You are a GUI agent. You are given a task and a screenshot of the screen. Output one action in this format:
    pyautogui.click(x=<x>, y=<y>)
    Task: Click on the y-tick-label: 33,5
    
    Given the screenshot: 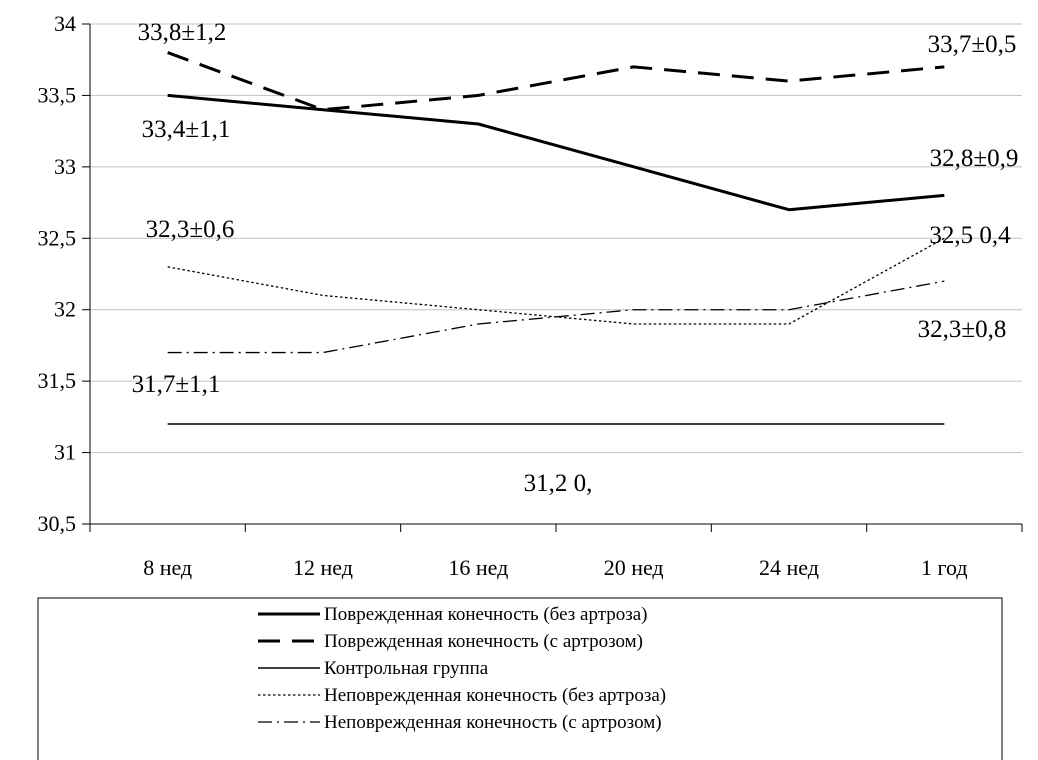 What is the action you would take?
    pyautogui.click(x=57, y=94)
    